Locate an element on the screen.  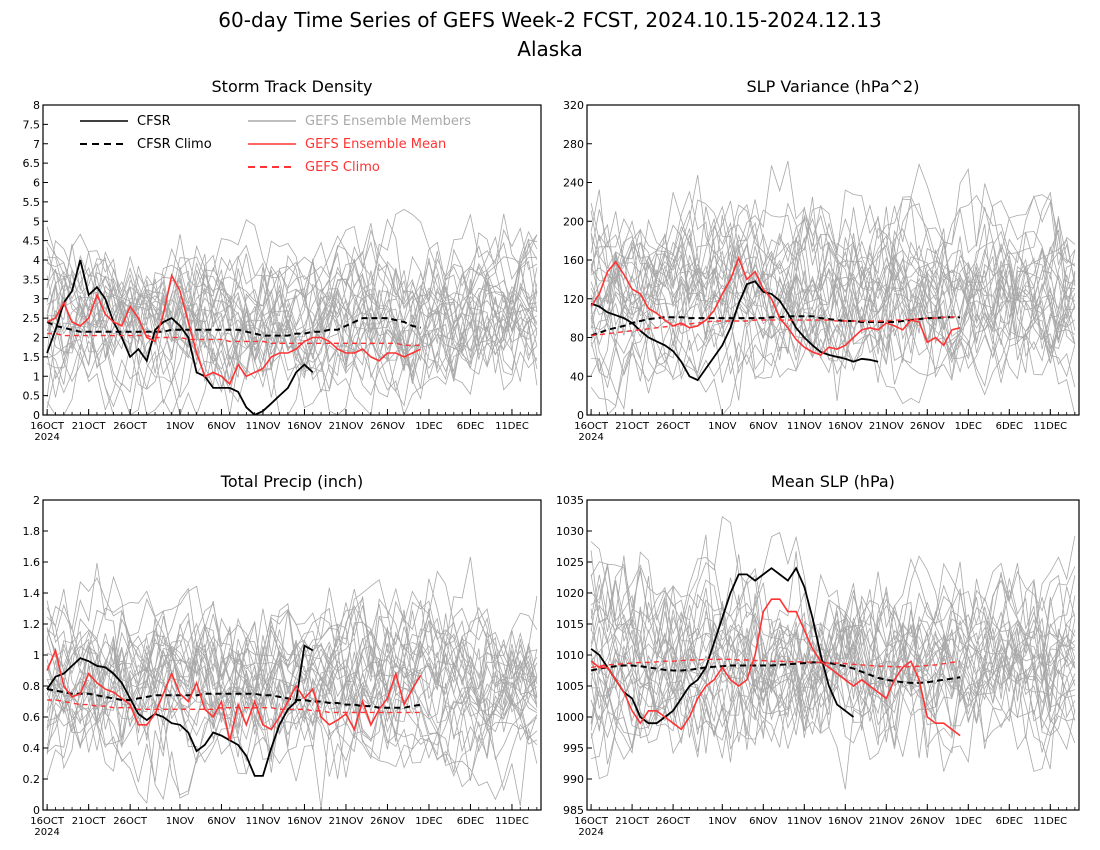
y-tick-label: 6 is located at coordinates (36, 183).